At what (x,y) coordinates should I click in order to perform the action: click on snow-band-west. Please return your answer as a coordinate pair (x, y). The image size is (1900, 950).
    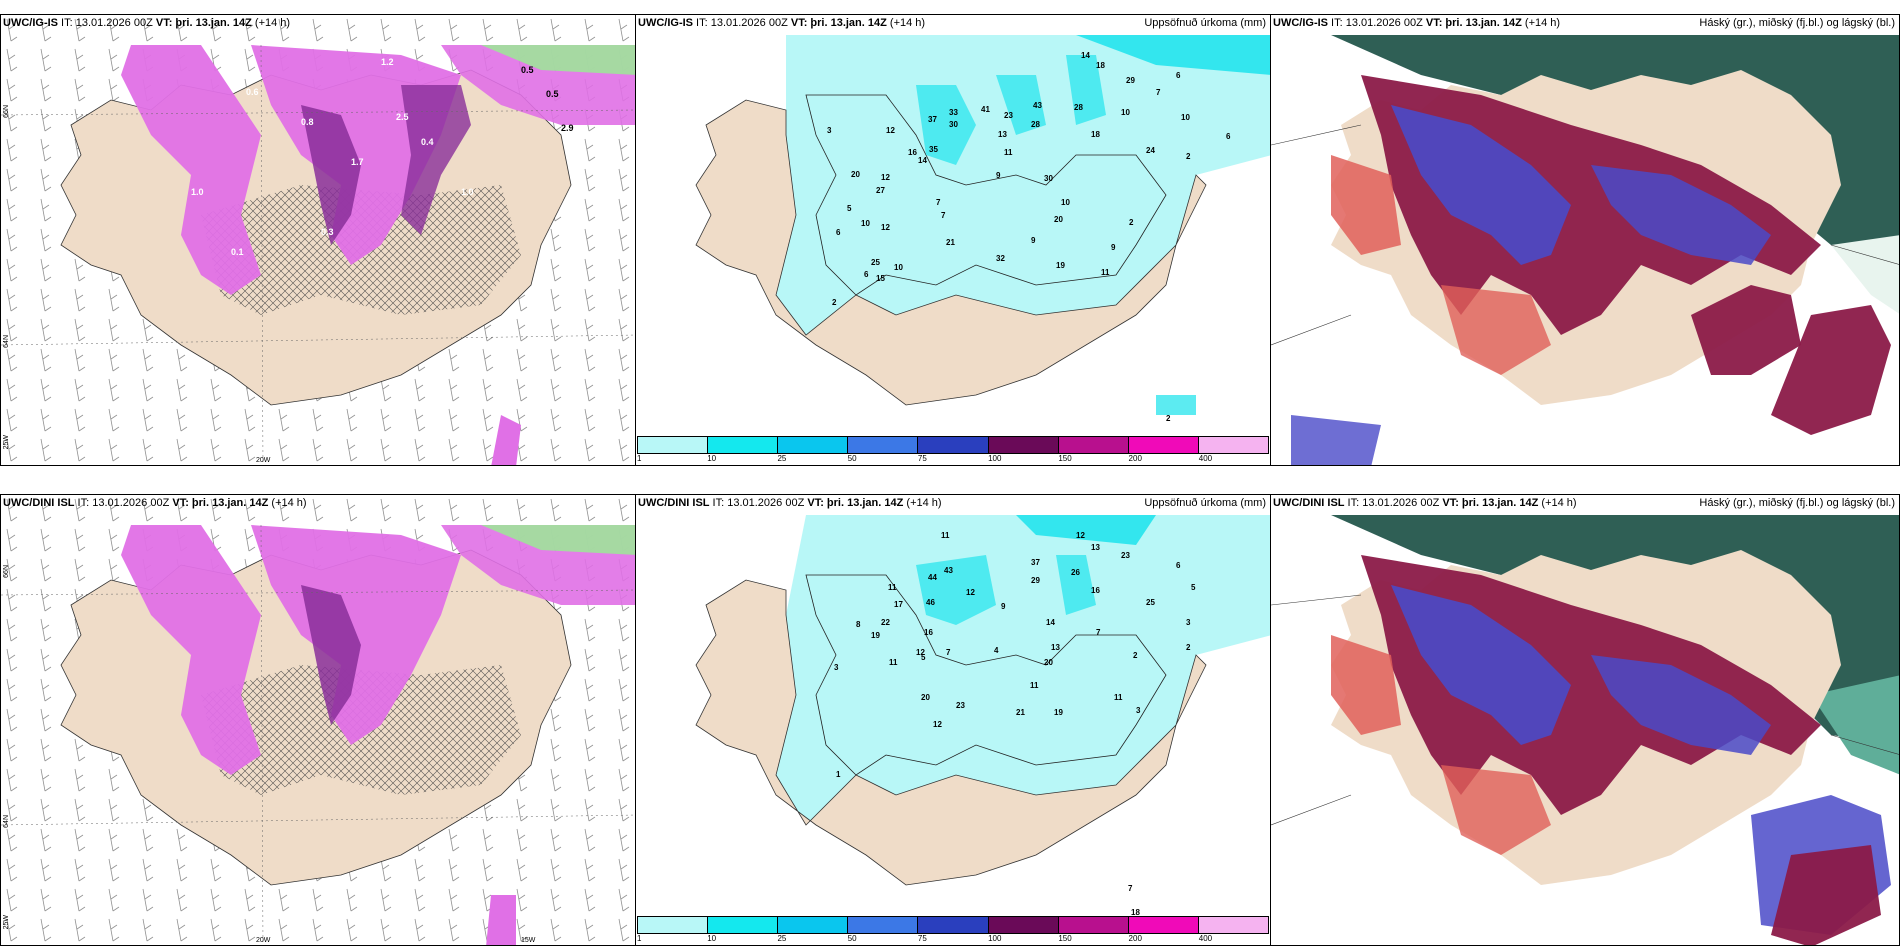
    Looking at the image, I should click on (191, 170).